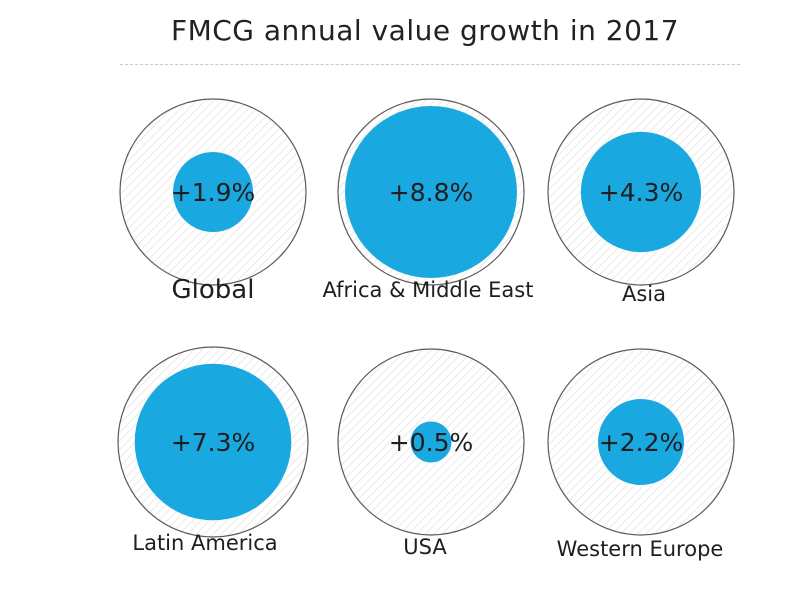 The image size is (800, 600). I want to click on bubble-global, so click(213, 192).